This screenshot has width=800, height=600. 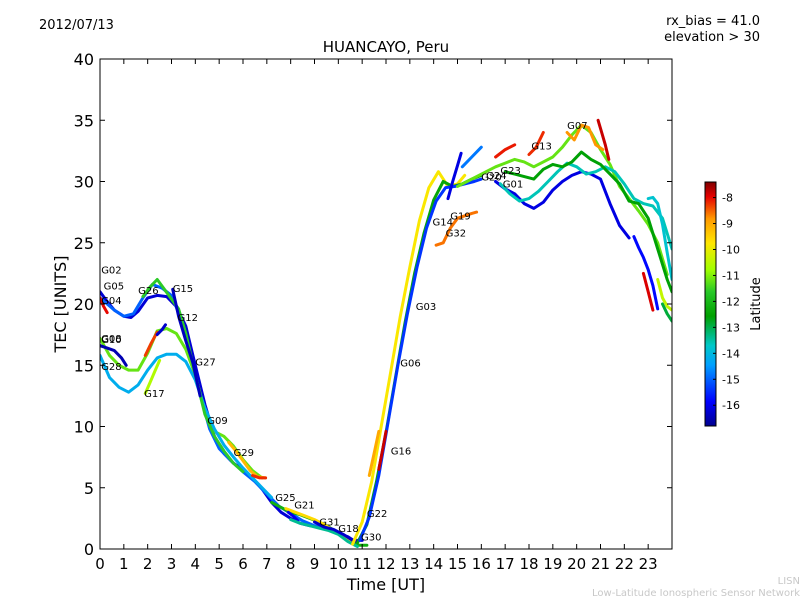 What do you see at coordinates (89, 549) in the screenshot?
I see `y-tick-label: 0` at bounding box center [89, 549].